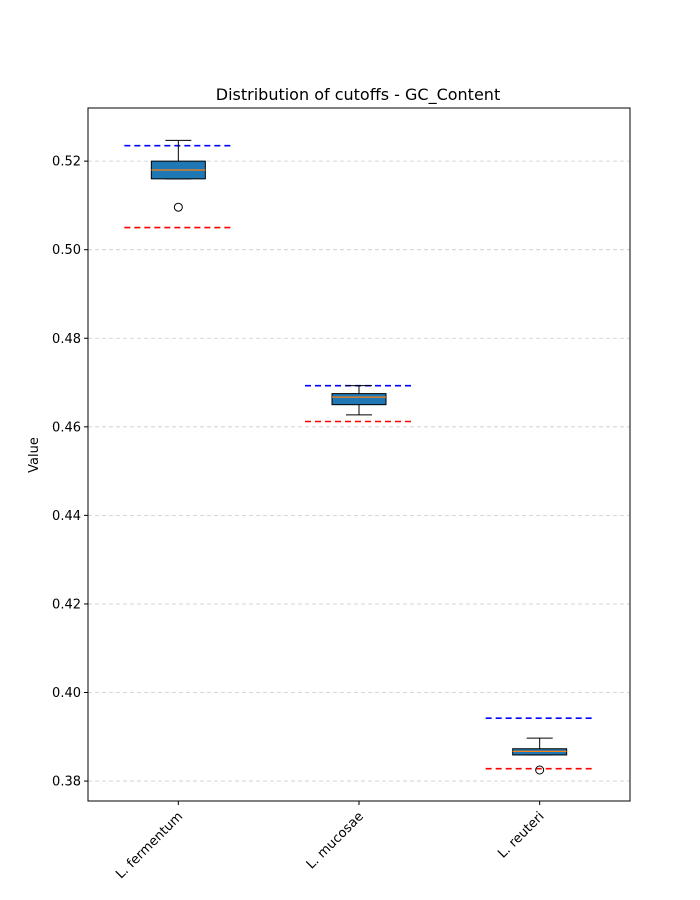 Image resolution: width=700 pixels, height=900 pixels. Describe the element at coordinates (66, 427) in the screenshot. I see `y-tick-label: 0.46` at that location.